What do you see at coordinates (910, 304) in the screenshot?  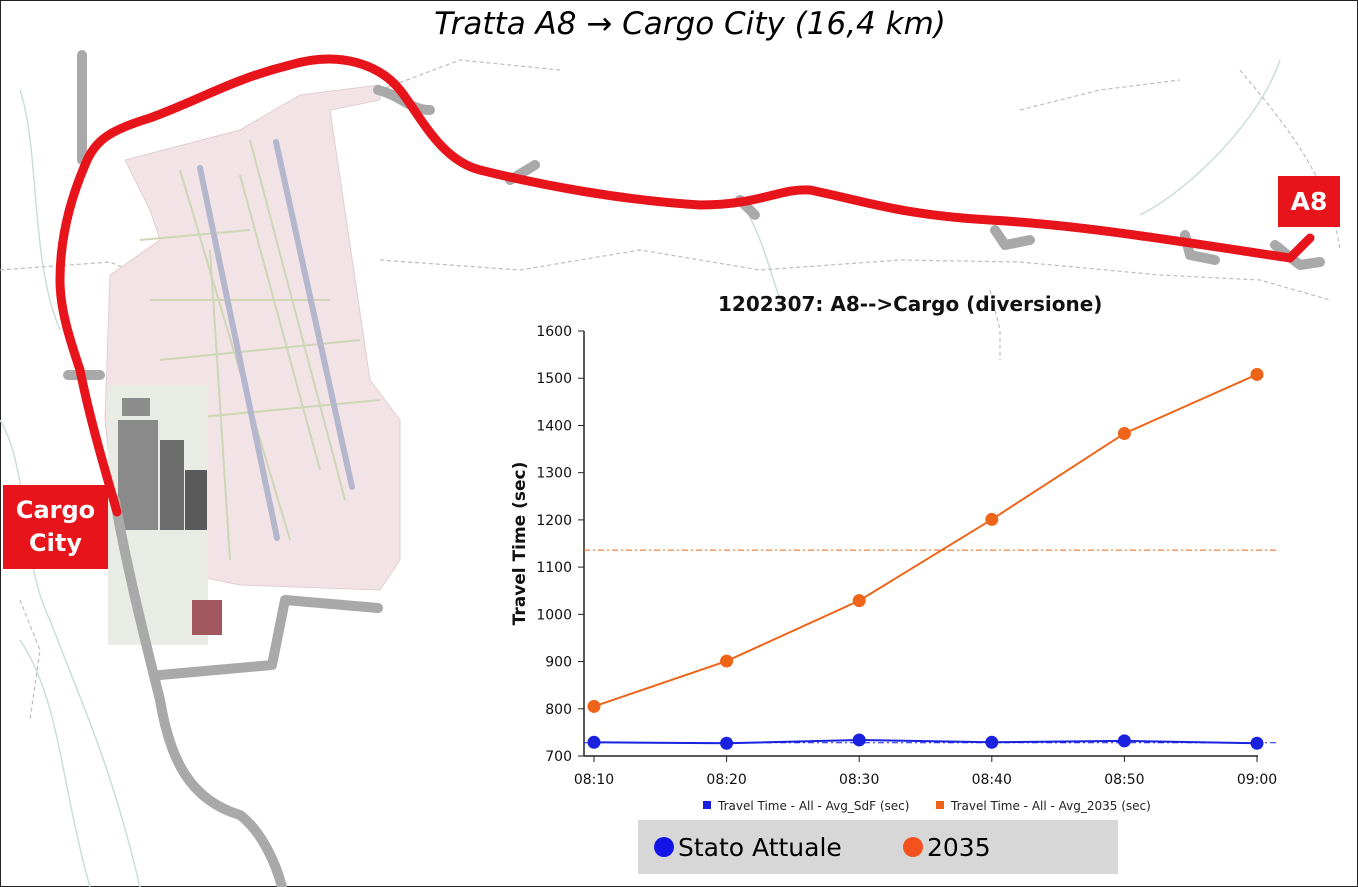 I see `chart-title: 1202307: A8-->Cargo (diversione)` at bounding box center [910, 304].